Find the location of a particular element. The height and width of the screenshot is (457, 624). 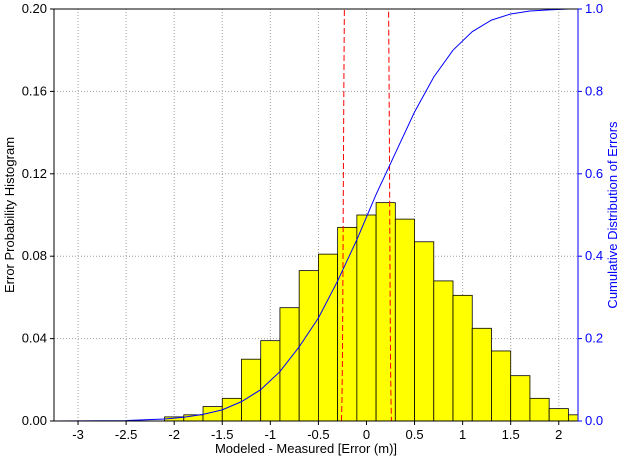

x-tick-label: 1 is located at coordinates (462, 434).